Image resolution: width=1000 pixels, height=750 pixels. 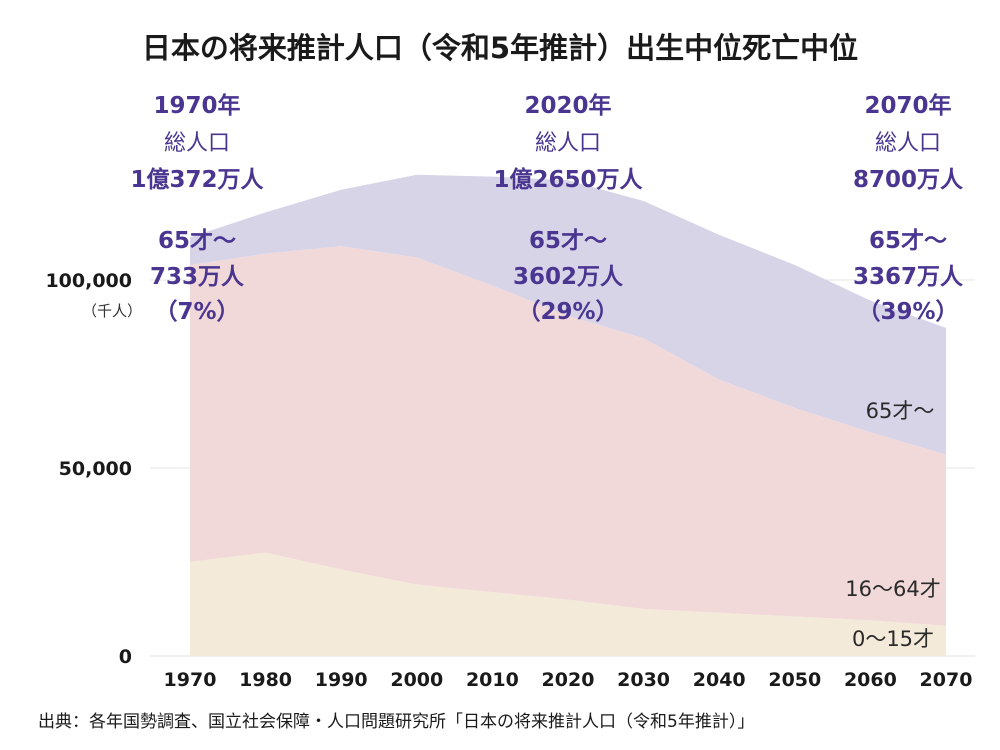 What do you see at coordinates (907, 311) in the screenshot?
I see `annotation-pct: （39%）` at bounding box center [907, 311].